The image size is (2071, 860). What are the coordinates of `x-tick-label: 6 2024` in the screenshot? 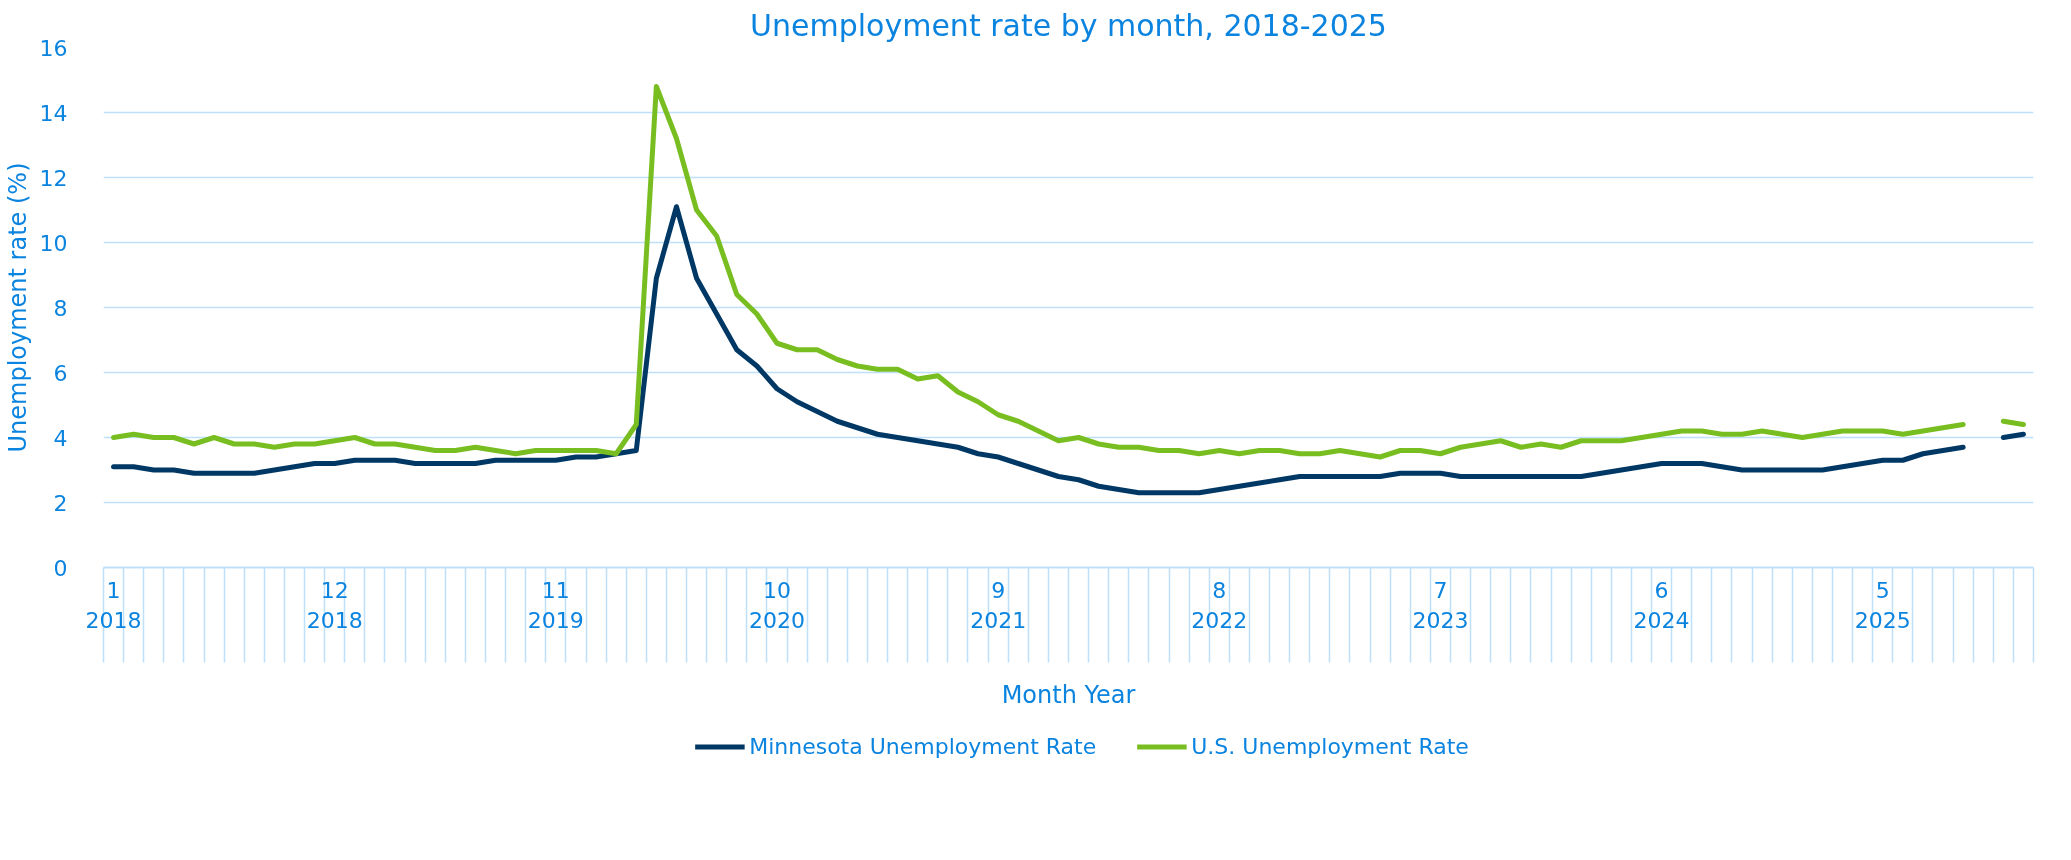 It's located at (1661, 605).